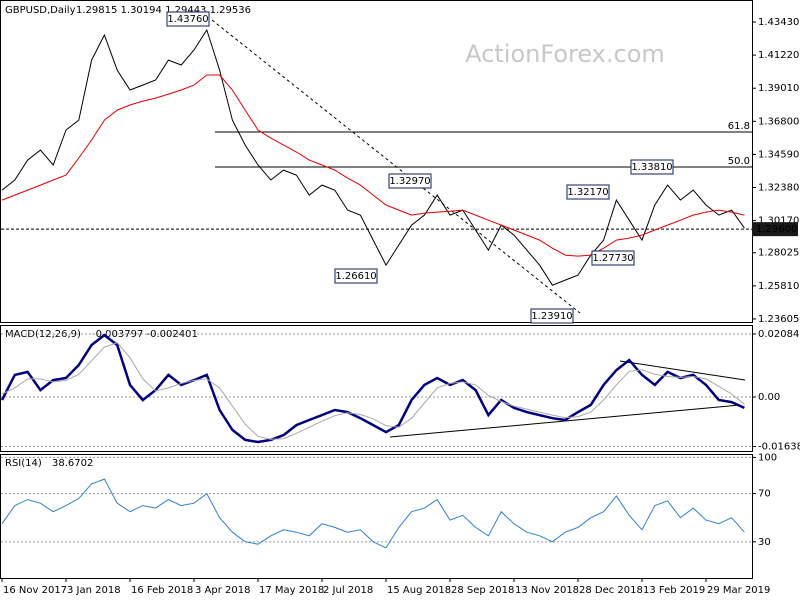 Image resolution: width=800 pixels, height=600 pixels. What do you see at coordinates (769, 397) in the screenshot?
I see `y-tick-label: 0.00` at bounding box center [769, 397].